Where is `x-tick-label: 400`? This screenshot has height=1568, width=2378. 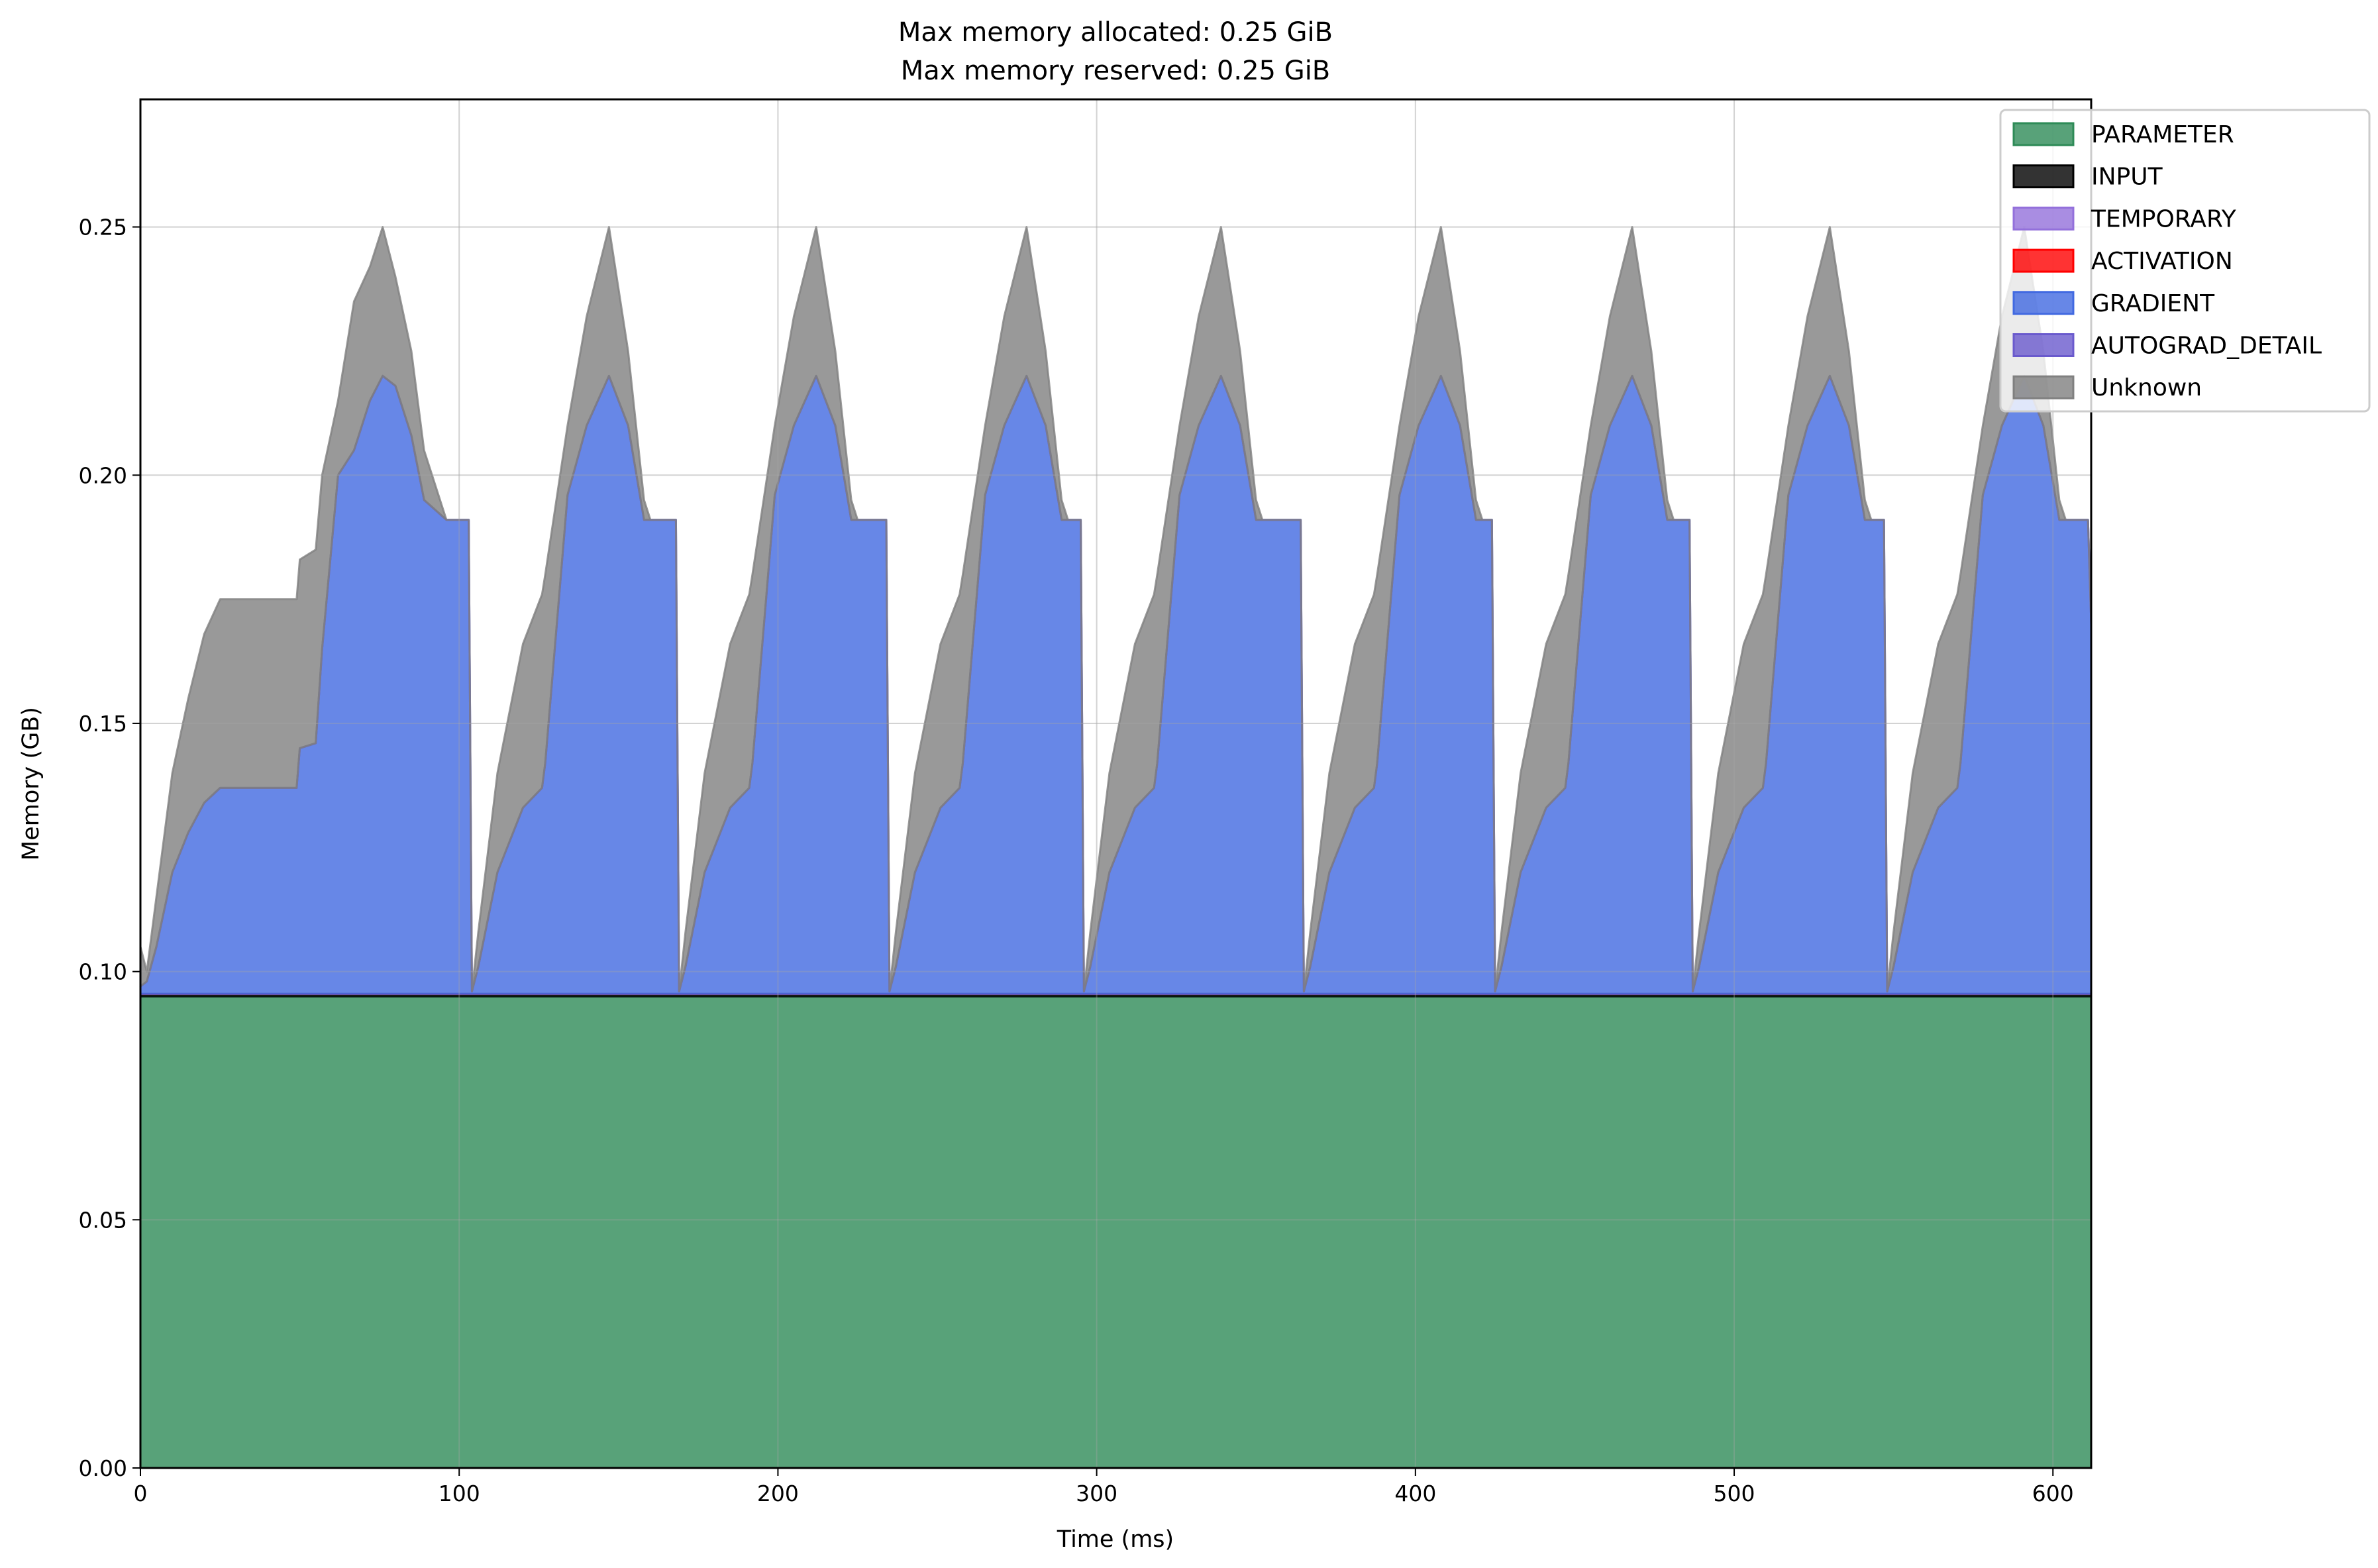 x-tick-label: 400 is located at coordinates (1415, 1493).